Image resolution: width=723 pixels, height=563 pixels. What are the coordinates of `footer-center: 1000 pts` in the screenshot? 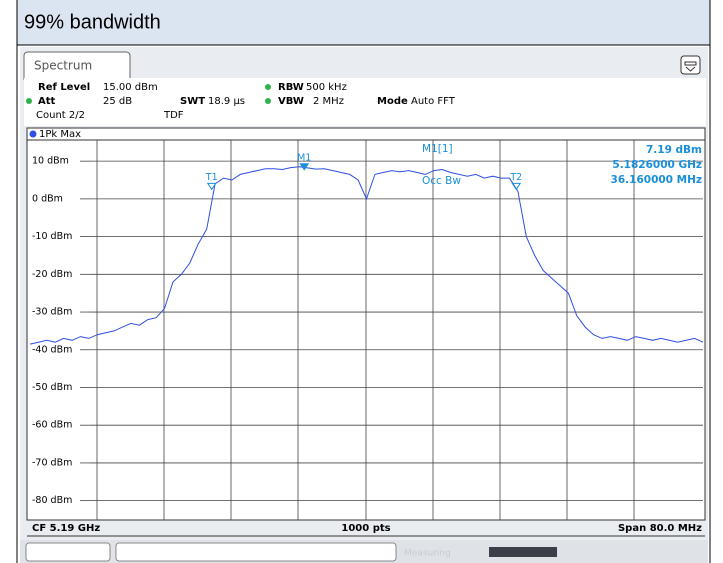 It's located at (365, 528).